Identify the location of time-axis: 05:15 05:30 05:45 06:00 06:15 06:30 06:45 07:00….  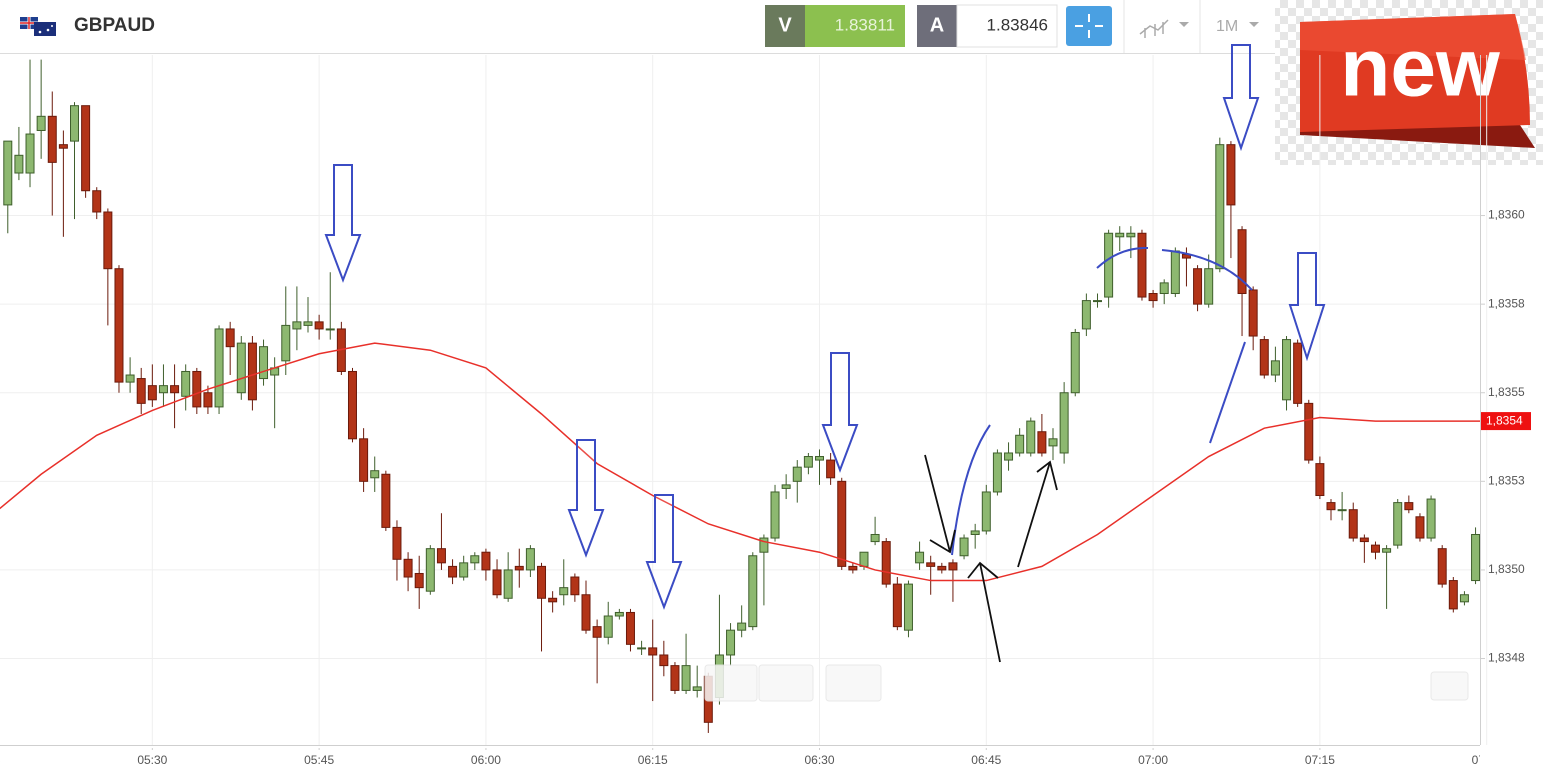
(740, 757).